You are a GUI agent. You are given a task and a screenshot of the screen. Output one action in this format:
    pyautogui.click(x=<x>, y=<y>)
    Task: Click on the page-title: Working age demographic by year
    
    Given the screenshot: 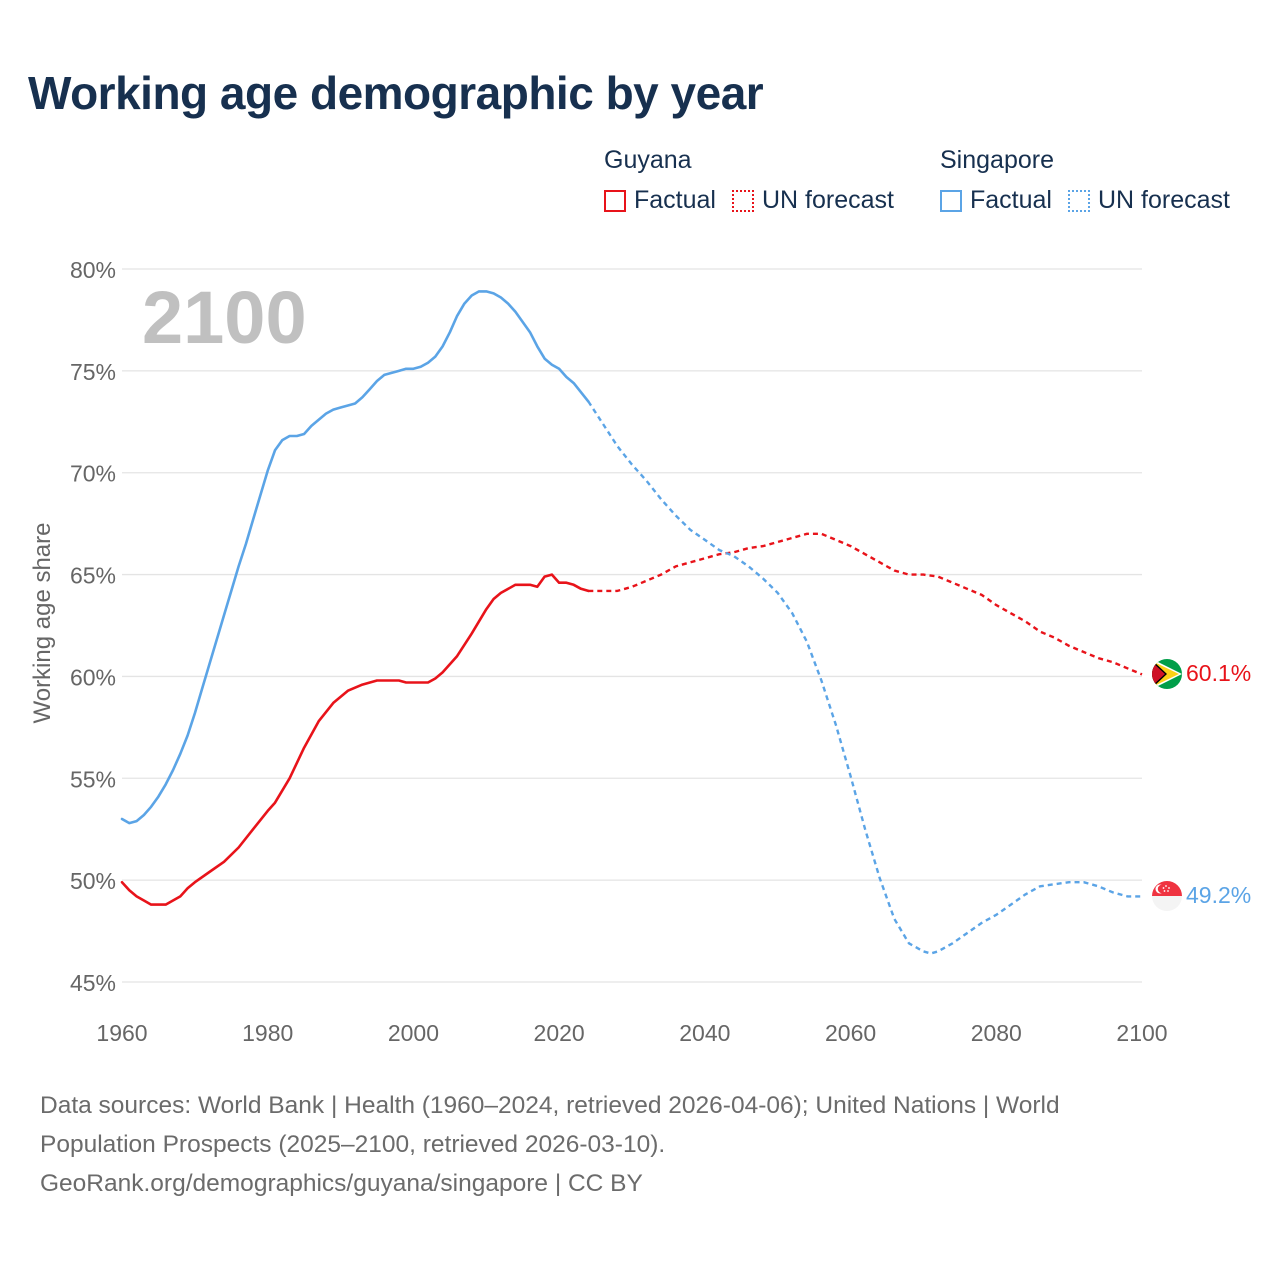 What is the action you would take?
    pyautogui.click(x=396, y=93)
    